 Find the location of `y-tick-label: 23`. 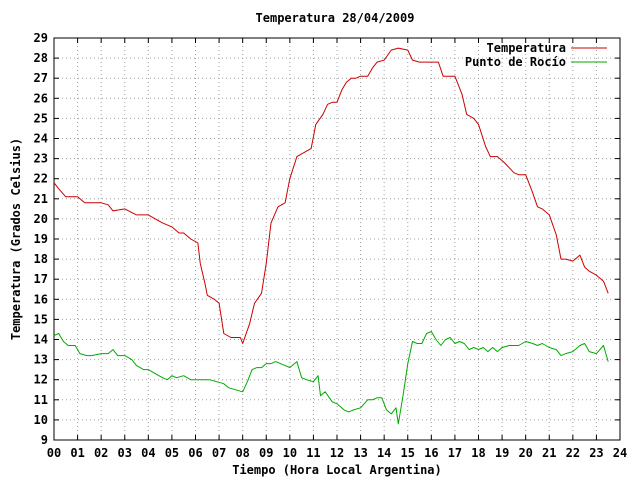

y-tick-label: 23 is located at coordinates (41, 159).